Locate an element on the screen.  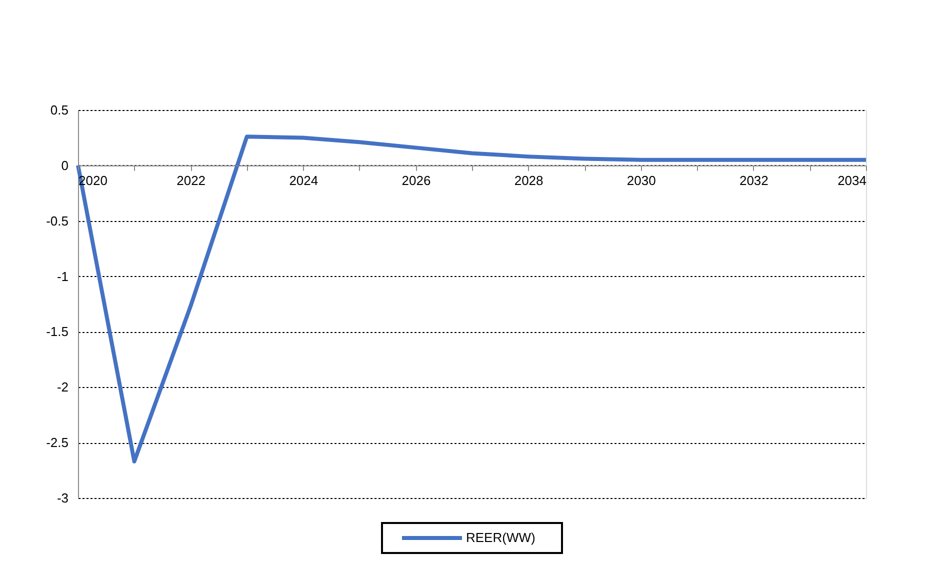
x-tick-label: 2026 is located at coordinates (416, 180).